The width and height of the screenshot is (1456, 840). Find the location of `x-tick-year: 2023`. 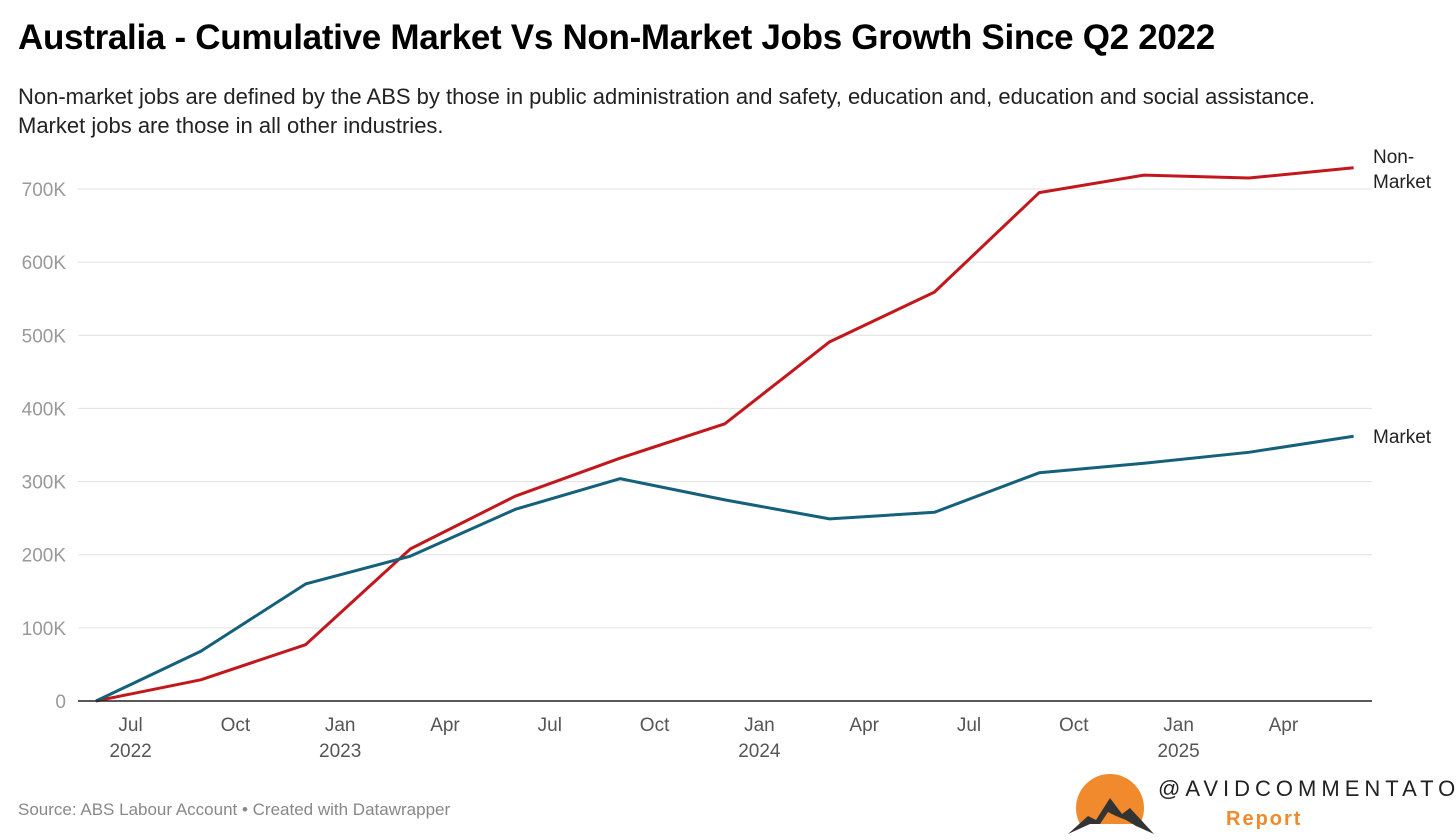

x-tick-year: 2023 is located at coordinates (340, 751).